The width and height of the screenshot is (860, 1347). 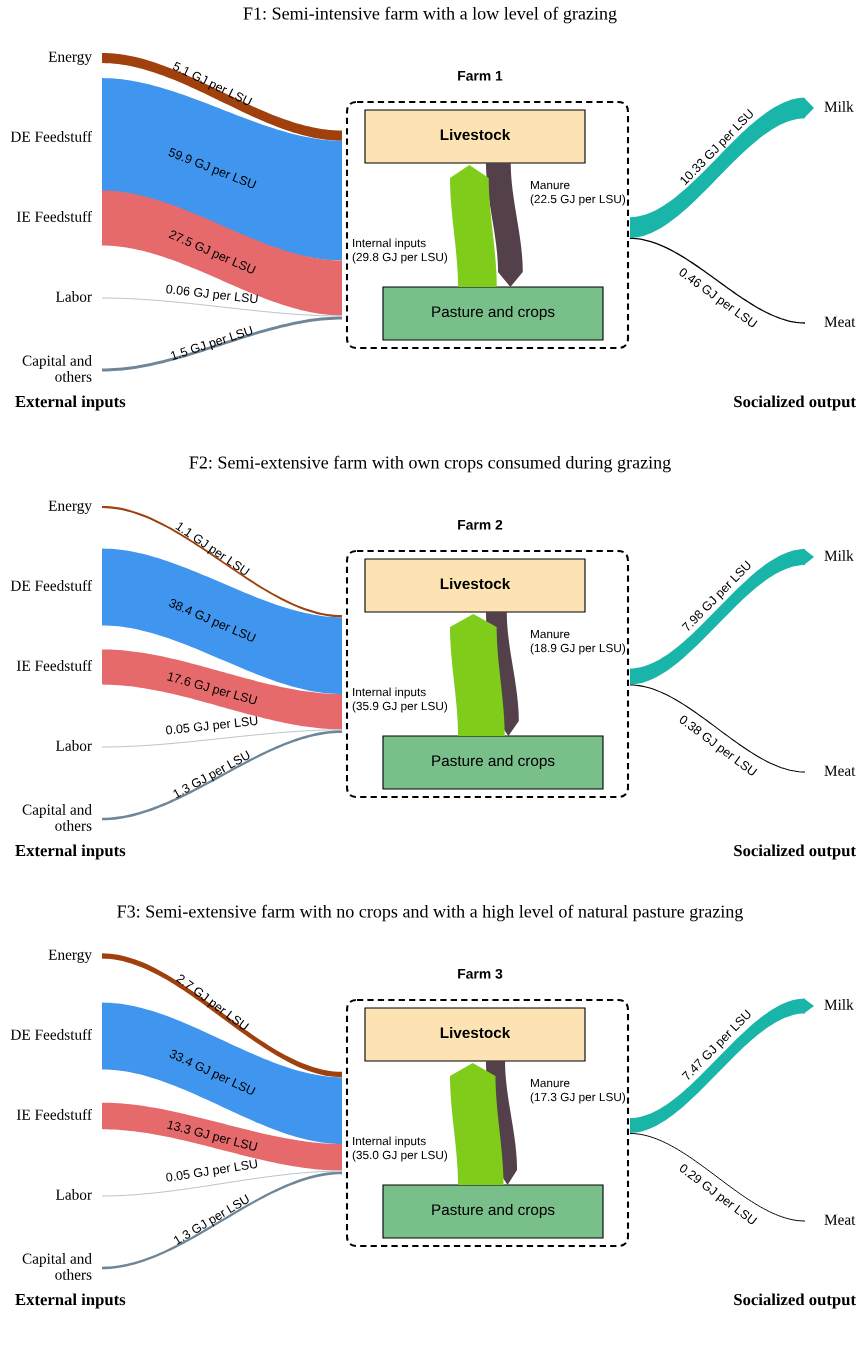 I want to click on data-label: (17.3 GJ per LSU), so click(x=578, y=1098).